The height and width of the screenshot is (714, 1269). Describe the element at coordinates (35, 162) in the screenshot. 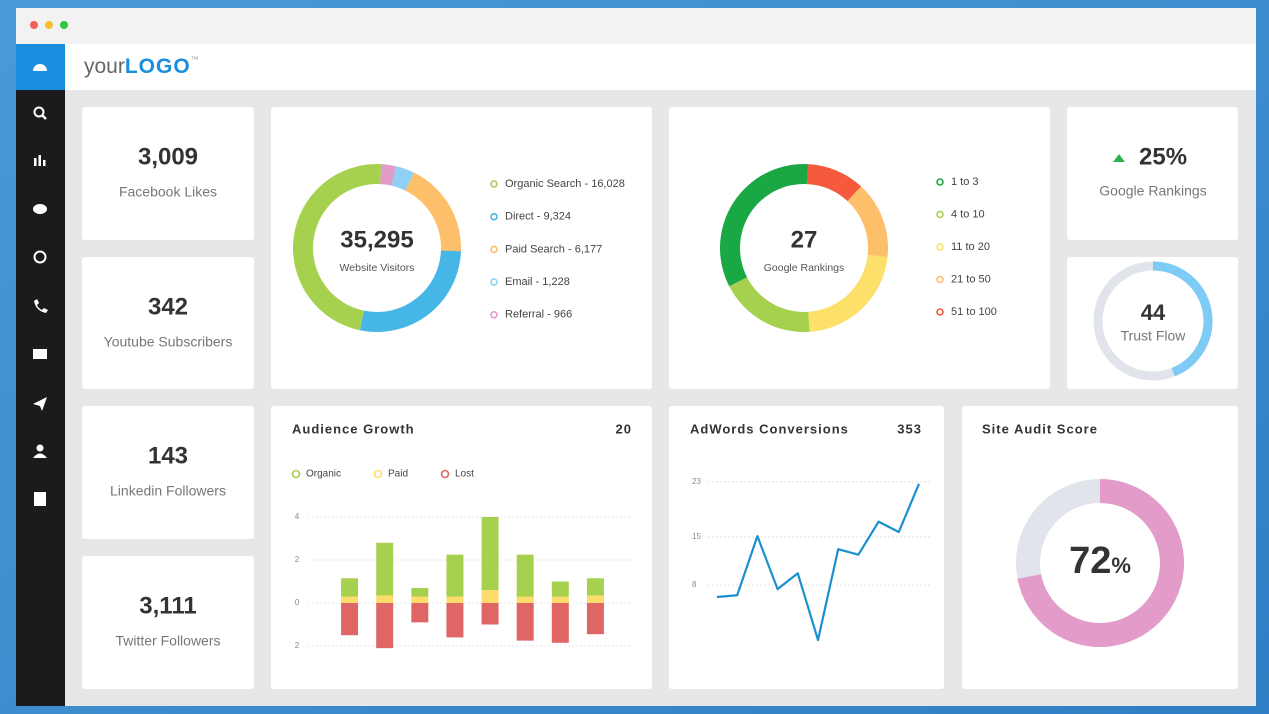

I see `reports-icon` at that location.